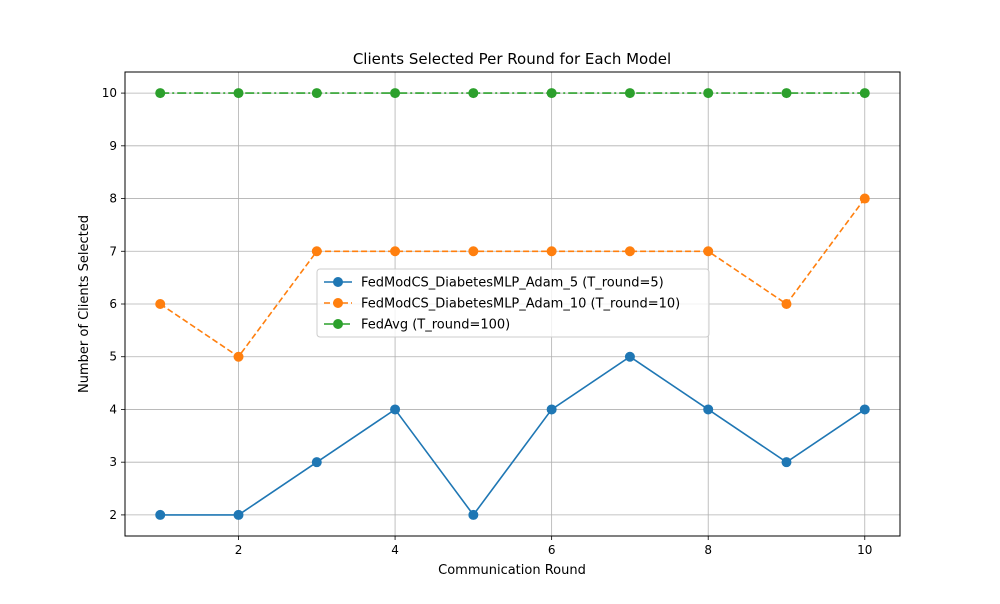 The width and height of the screenshot is (1000, 604). What do you see at coordinates (435, 325) in the screenshot?
I see `legend-label-3: FedAvg (T_round=100)` at bounding box center [435, 325].